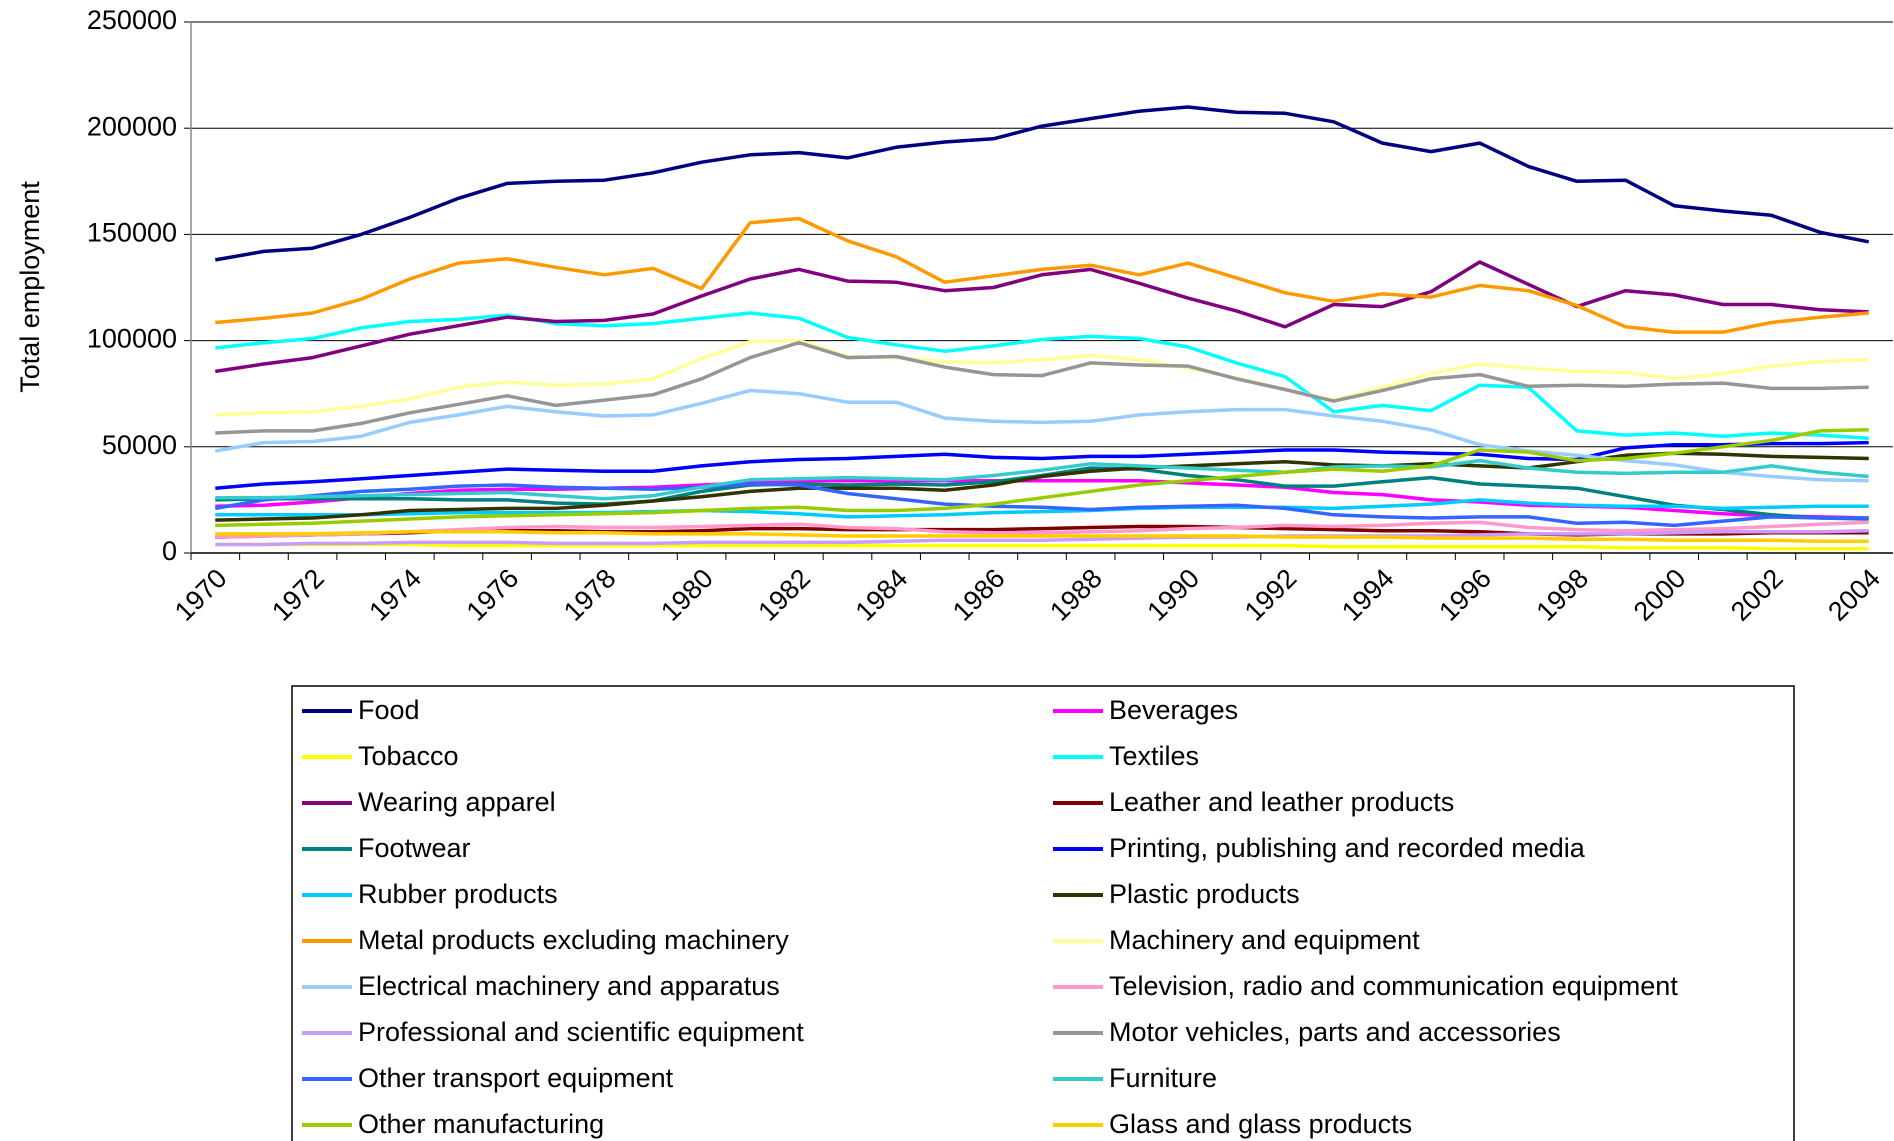 Image resolution: width=1894 pixels, height=1141 pixels. Describe the element at coordinates (408, 756) in the screenshot. I see `legend-label: Tobacco` at that location.